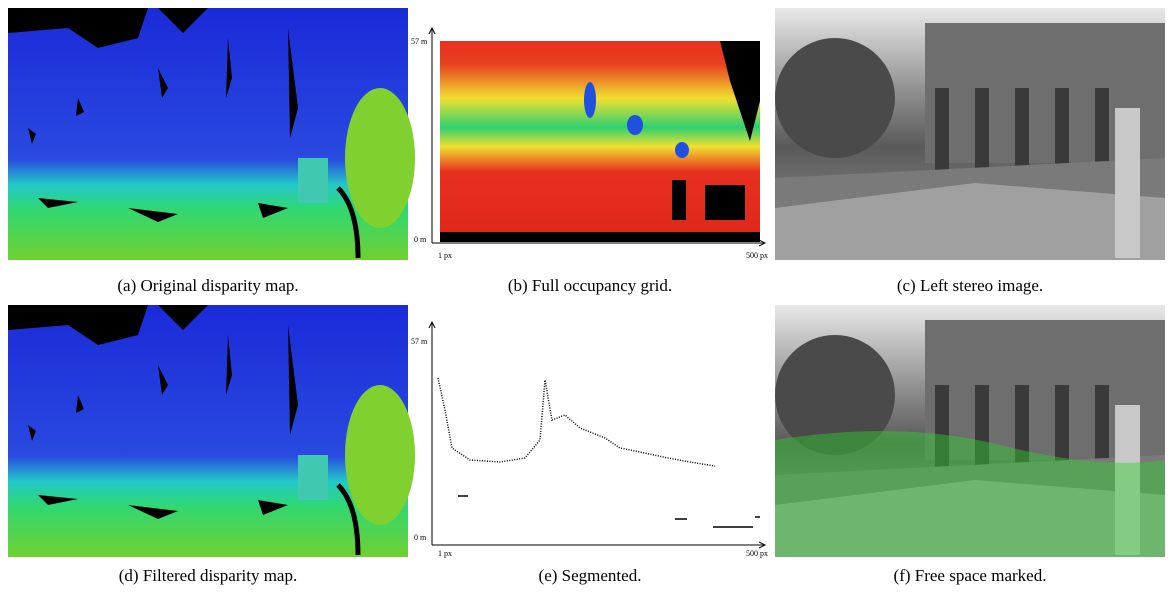 Image resolution: width=1169 pixels, height=592 pixels. What do you see at coordinates (970, 494) in the screenshot?
I see `free-space-overlay` at bounding box center [970, 494].